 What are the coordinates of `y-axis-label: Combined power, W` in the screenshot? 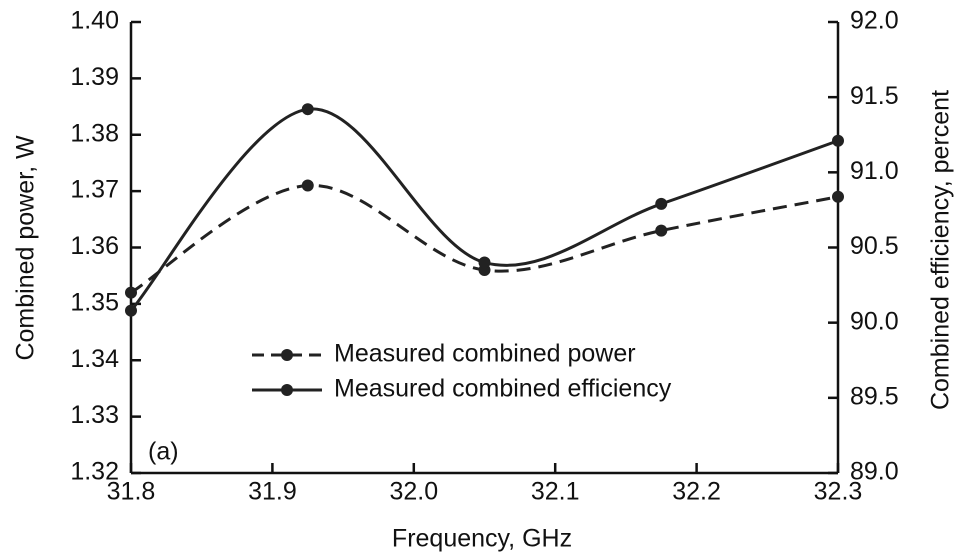 It's located at (26, 248).